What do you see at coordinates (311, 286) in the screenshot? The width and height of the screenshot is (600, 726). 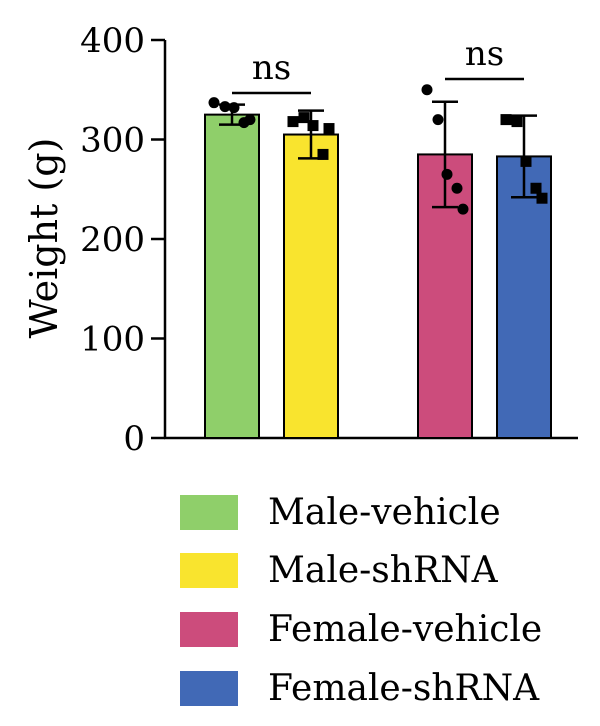 I see `bar-male-shrna` at bounding box center [311, 286].